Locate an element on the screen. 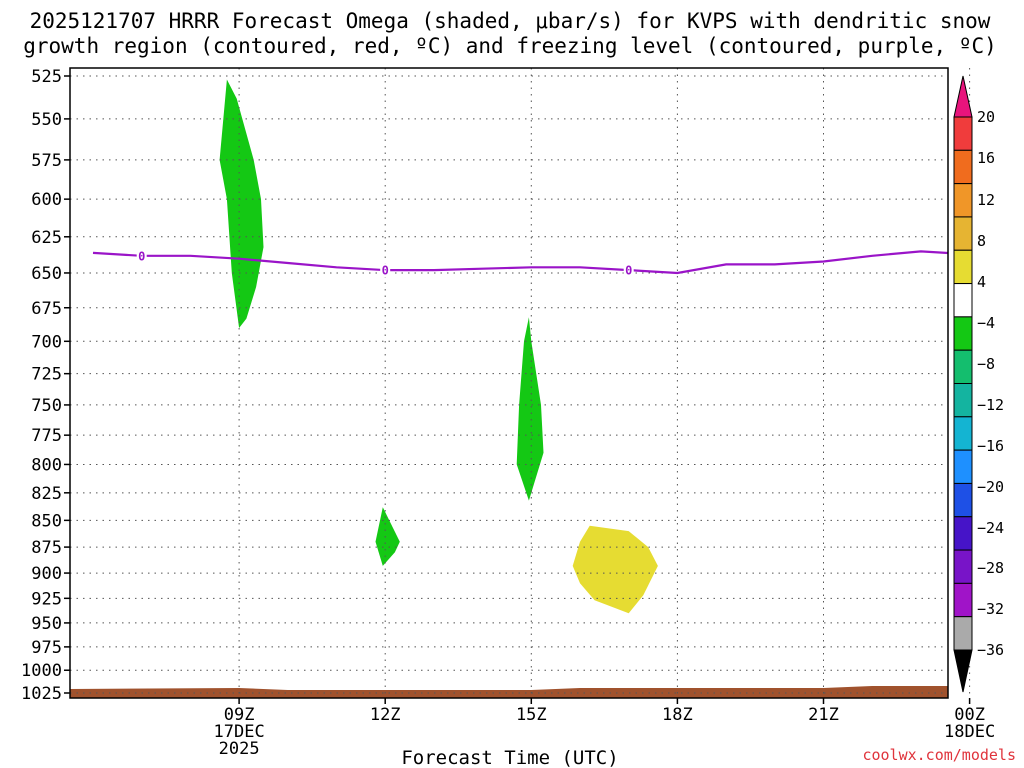 The height and width of the screenshot is (768, 1024). y-tick-label: 725 is located at coordinates (46, 375).